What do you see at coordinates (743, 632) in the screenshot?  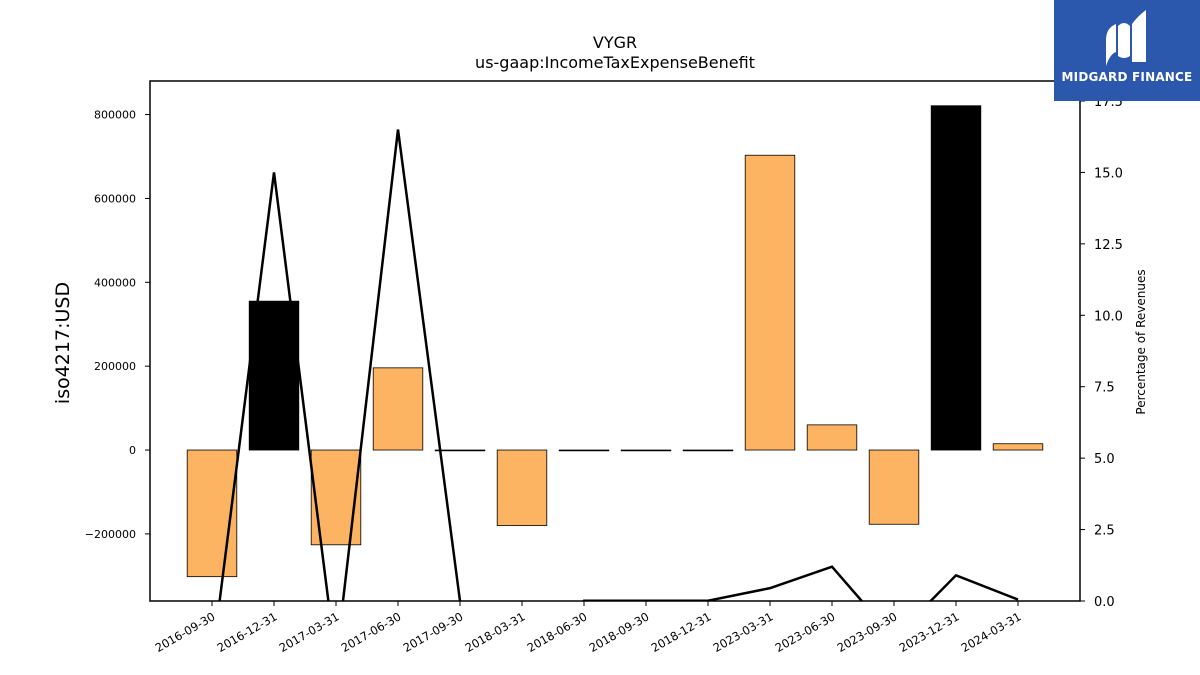 I see `x-tick-label: 2023-03-31` at bounding box center [743, 632].